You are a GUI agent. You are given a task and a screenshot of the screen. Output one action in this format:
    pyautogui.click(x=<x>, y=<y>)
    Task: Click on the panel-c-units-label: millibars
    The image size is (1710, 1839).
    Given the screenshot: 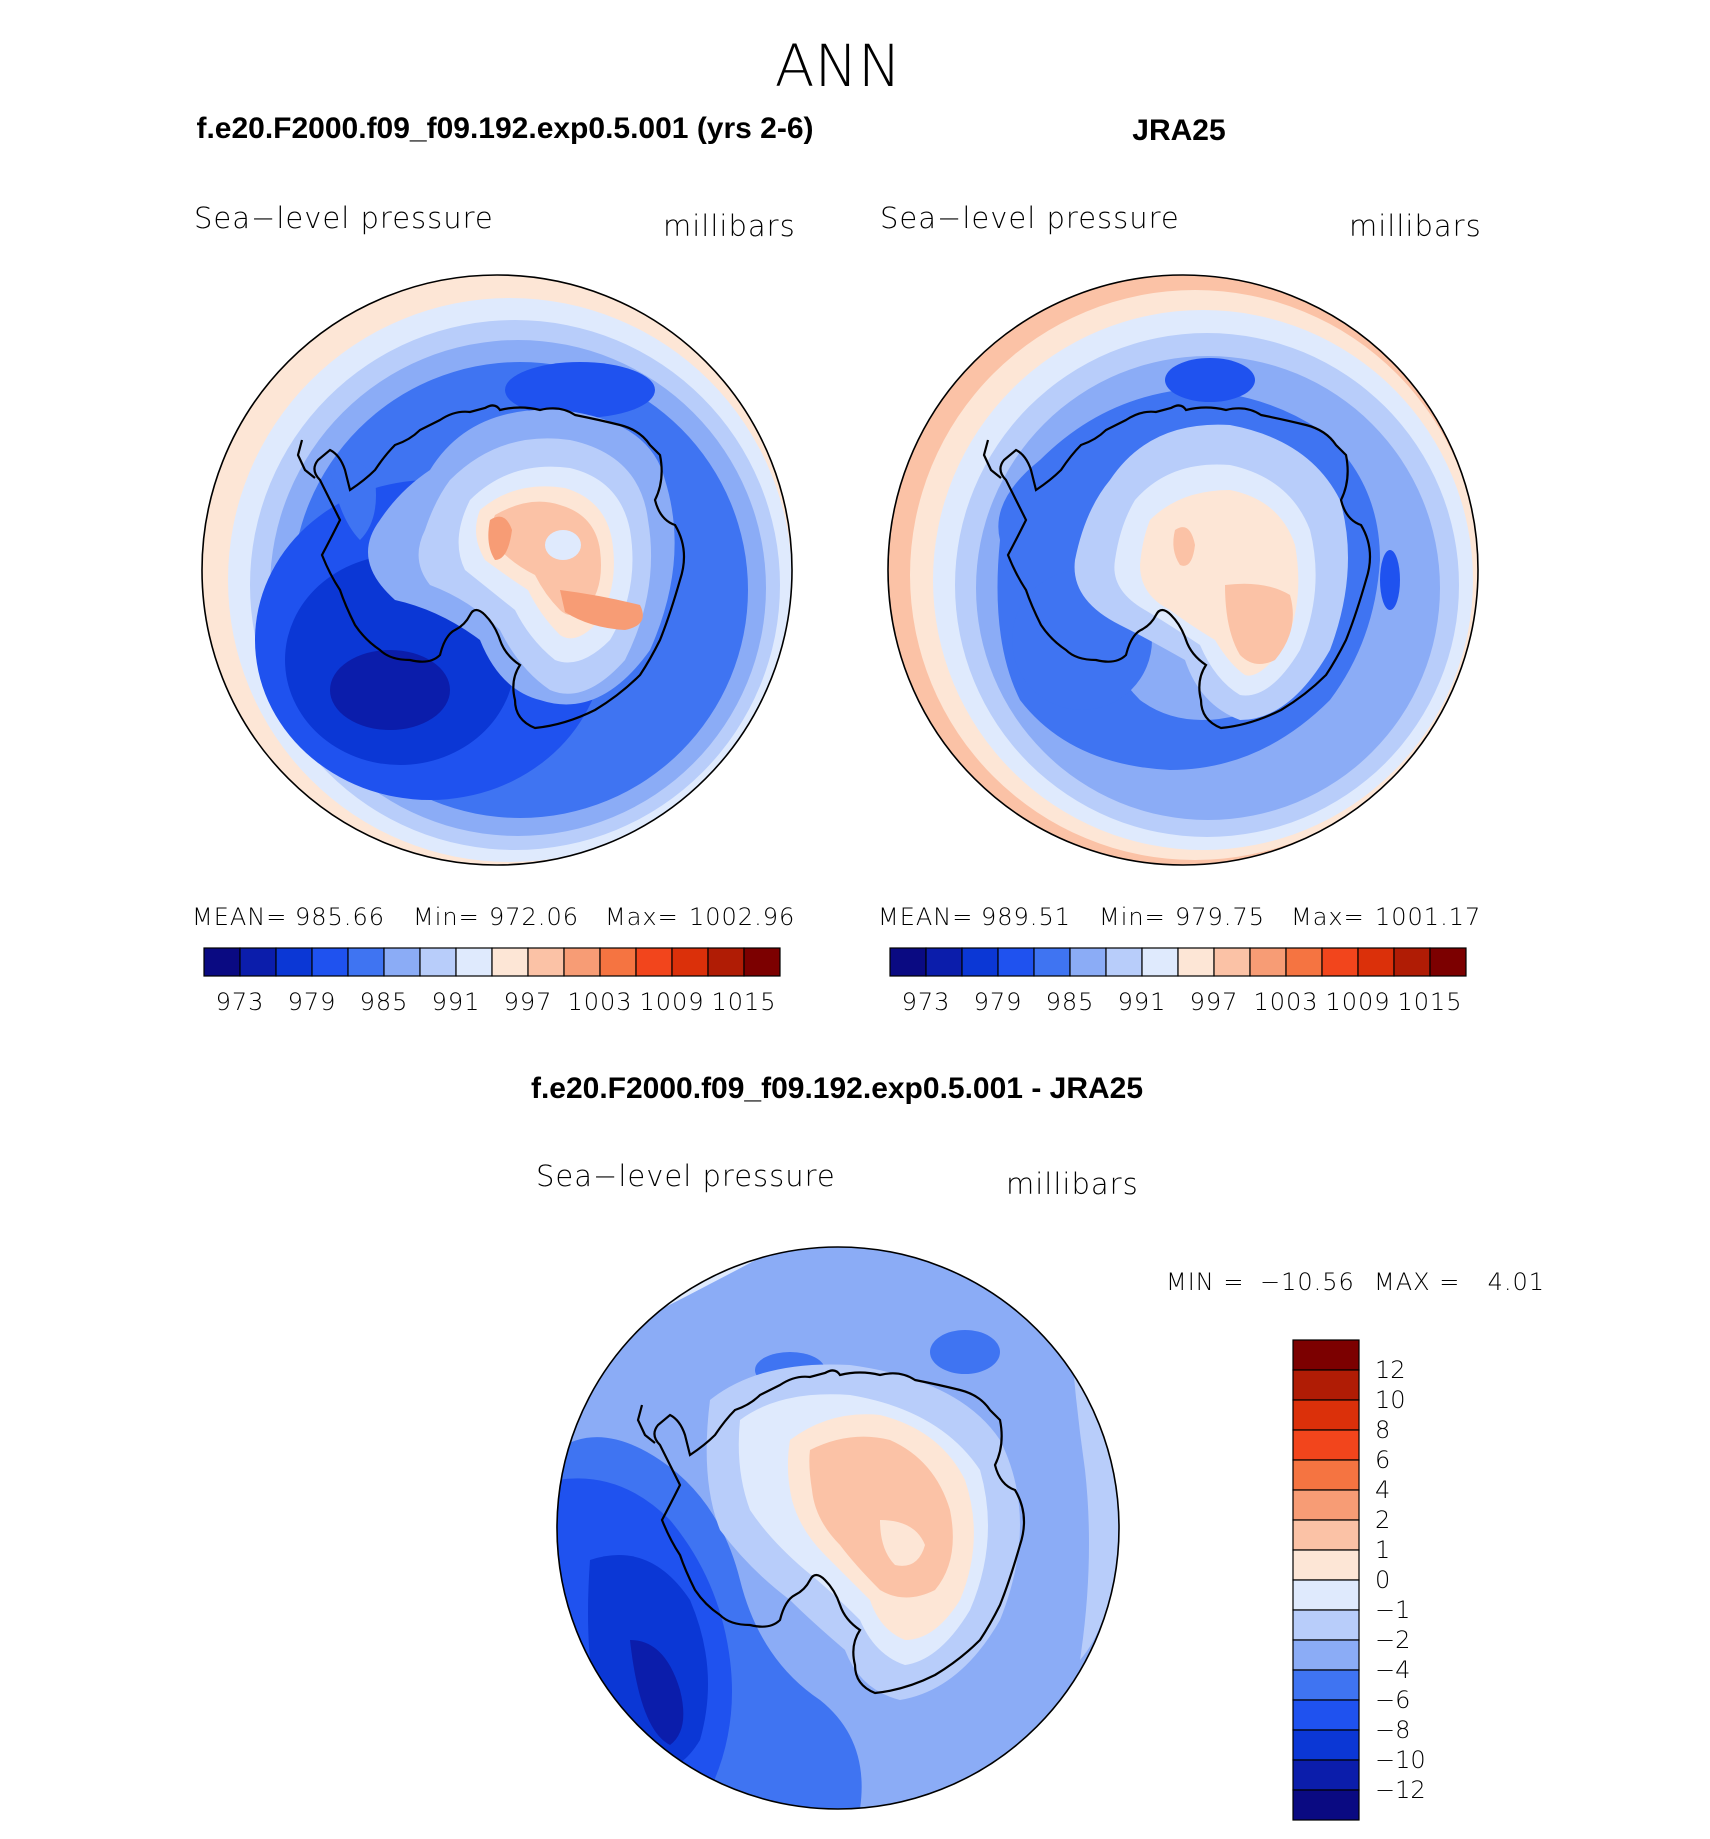 What is the action you would take?
    pyautogui.click(x=1072, y=1184)
    